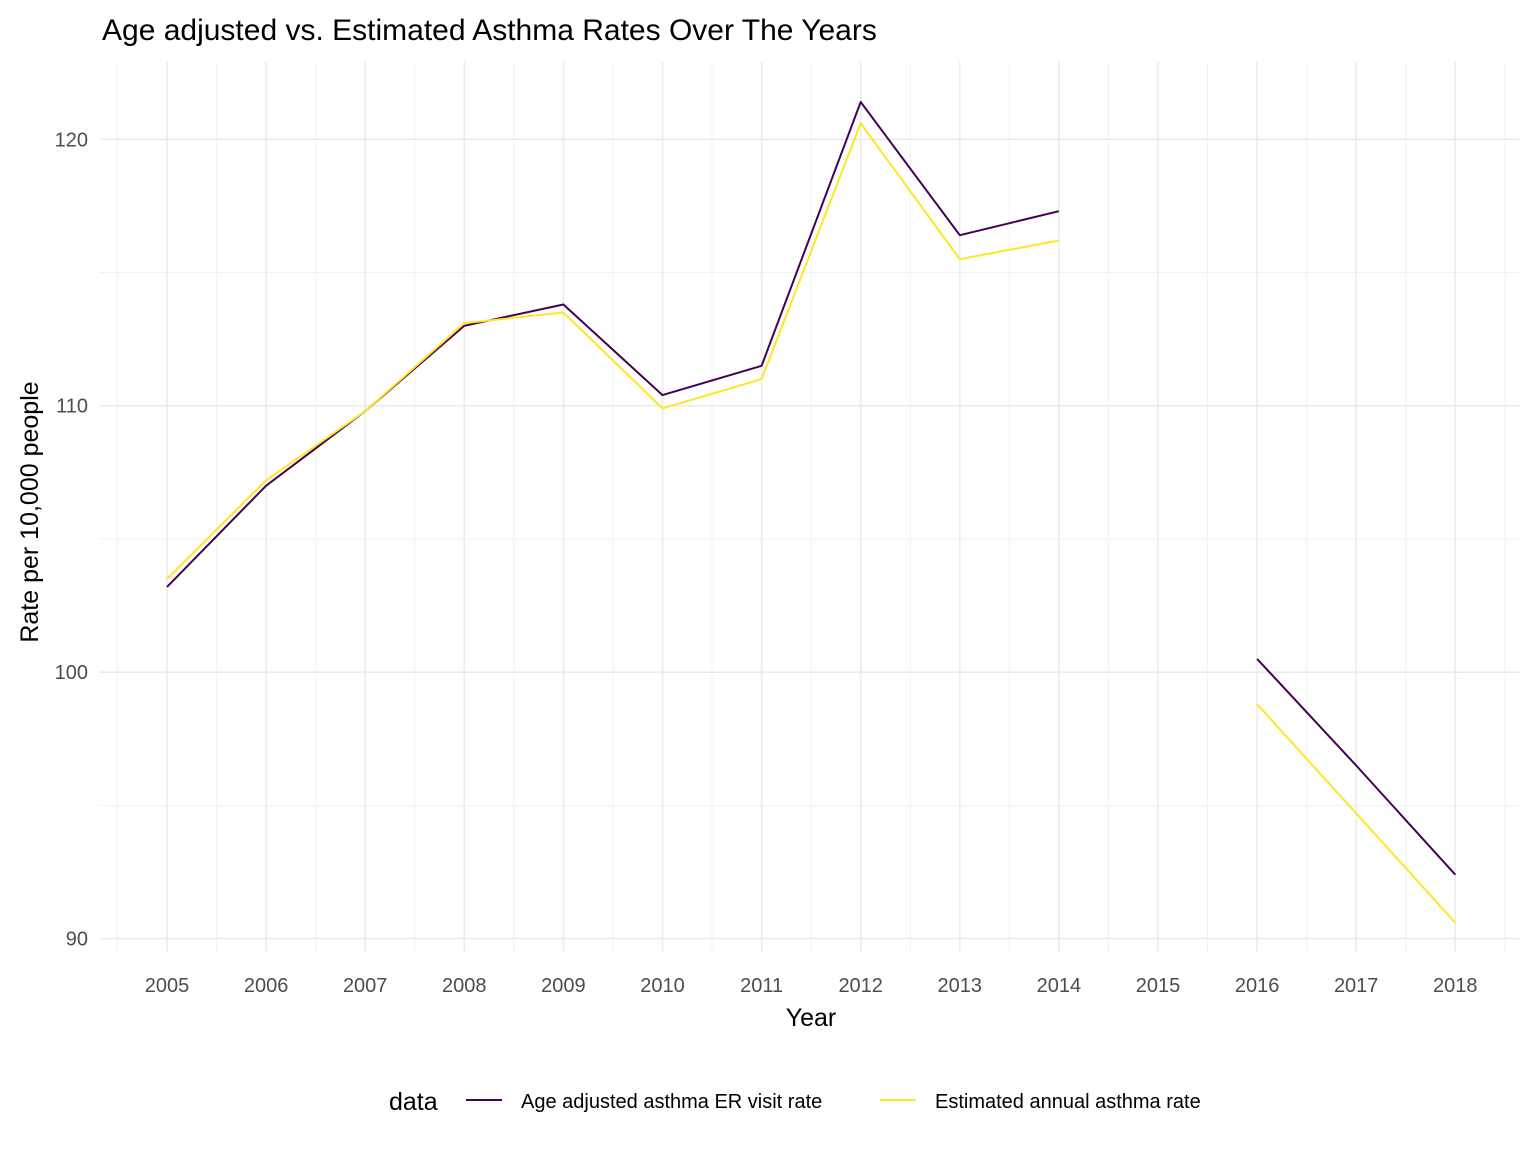 The width and height of the screenshot is (1536, 1152). Describe the element at coordinates (860, 986) in the screenshot. I see `x-tick-label: 2012` at that location.